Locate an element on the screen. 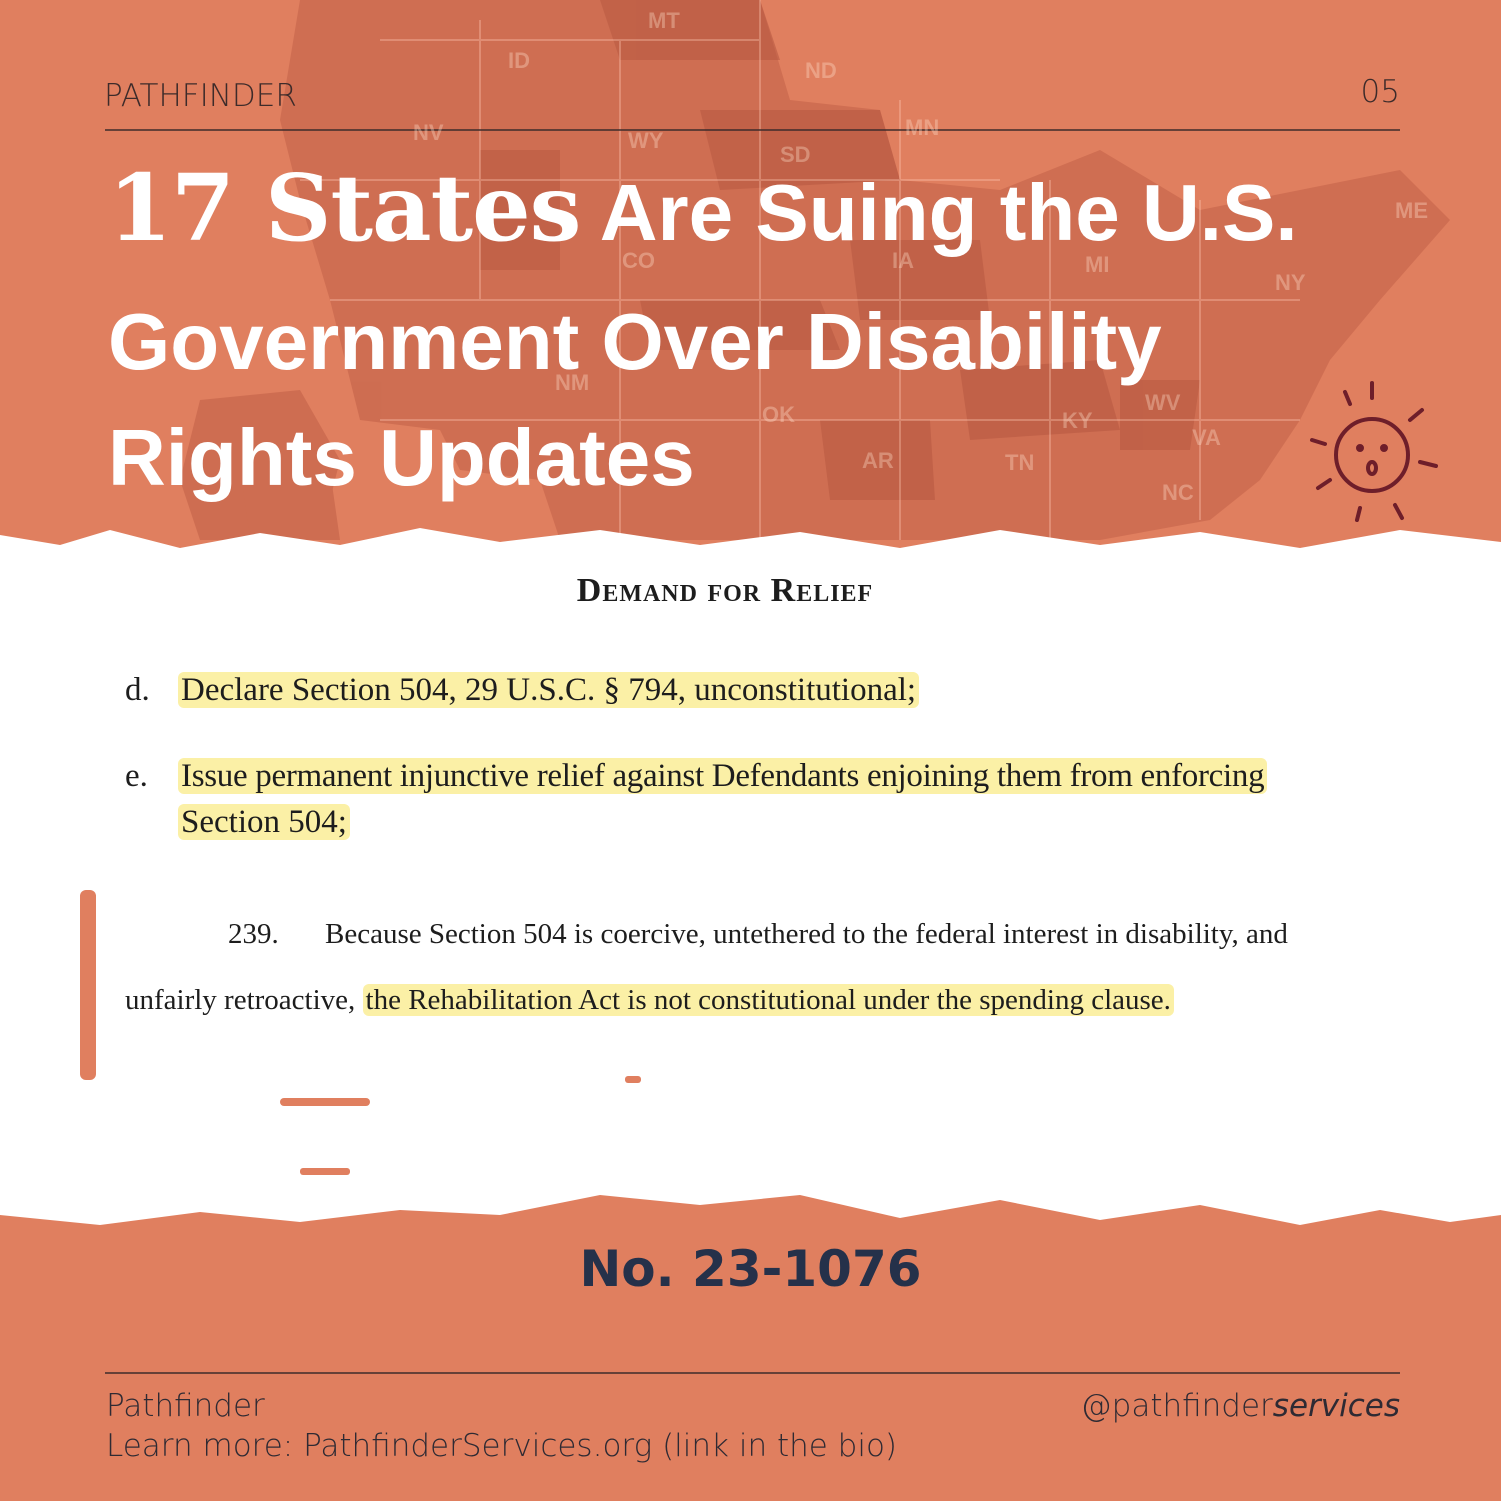 The image size is (1501, 1501). map-label: AR is located at coordinates (878, 460).